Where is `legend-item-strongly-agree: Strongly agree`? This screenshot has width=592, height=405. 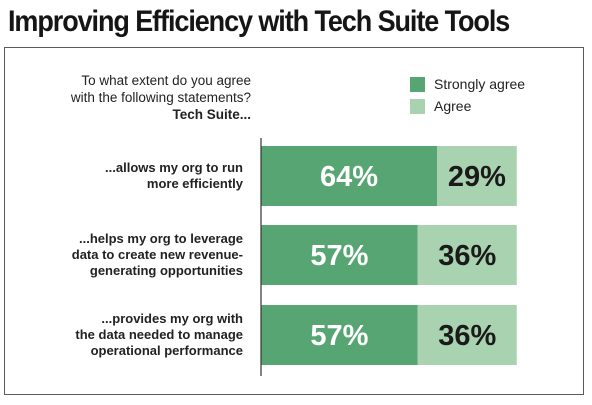 legend-item-strongly-agree: Strongly agree is located at coordinates (467, 84).